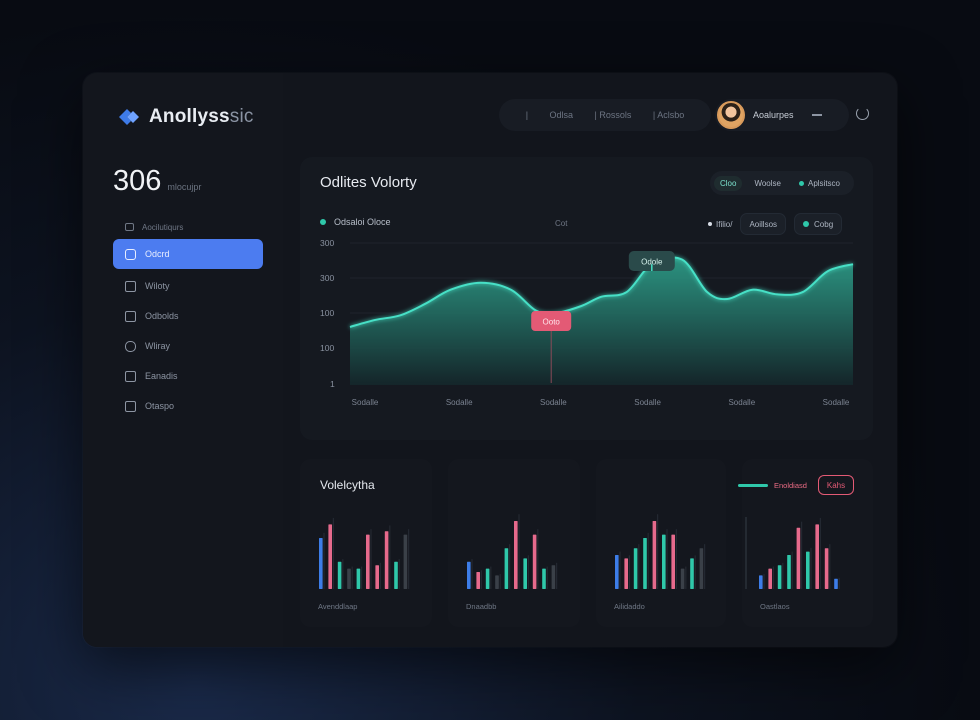 The width and height of the screenshot is (980, 720). Describe the element at coordinates (188, 406) in the screenshot. I see `sidebar-item-files: Otaspo` at that location.